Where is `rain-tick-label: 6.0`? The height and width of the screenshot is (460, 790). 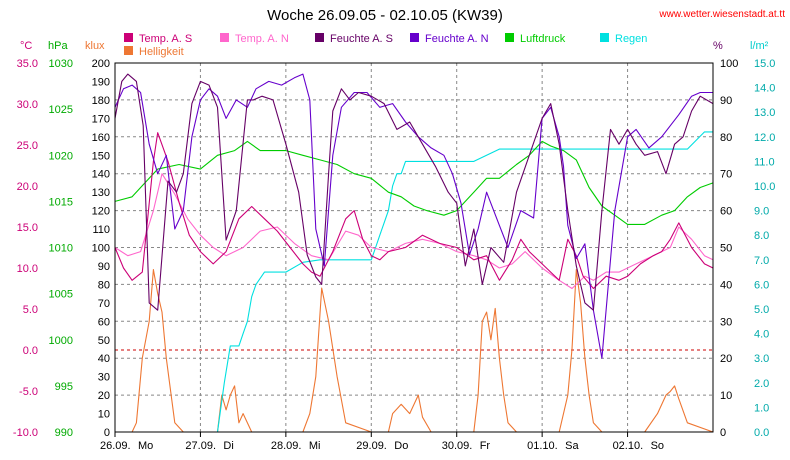 rain-tick-label: 6.0 is located at coordinates (761, 285).